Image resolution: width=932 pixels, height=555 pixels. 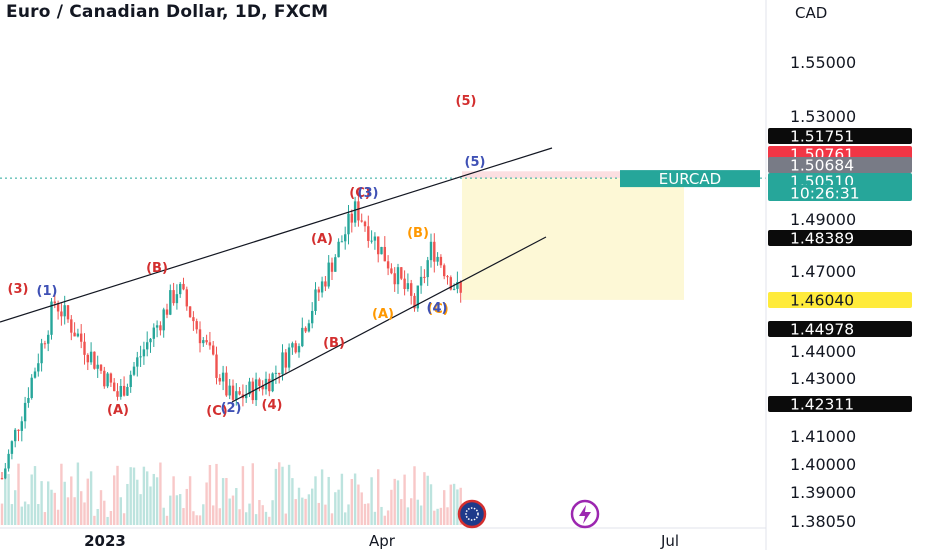 What do you see at coordinates (822, 330) in the screenshot?
I see `price-label: 1.44978` at bounding box center [822, 330].